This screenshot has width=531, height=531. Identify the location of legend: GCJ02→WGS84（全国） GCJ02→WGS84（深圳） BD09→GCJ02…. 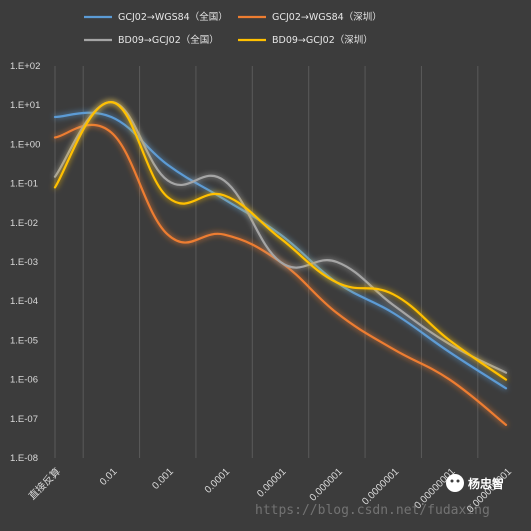
(233, 28).